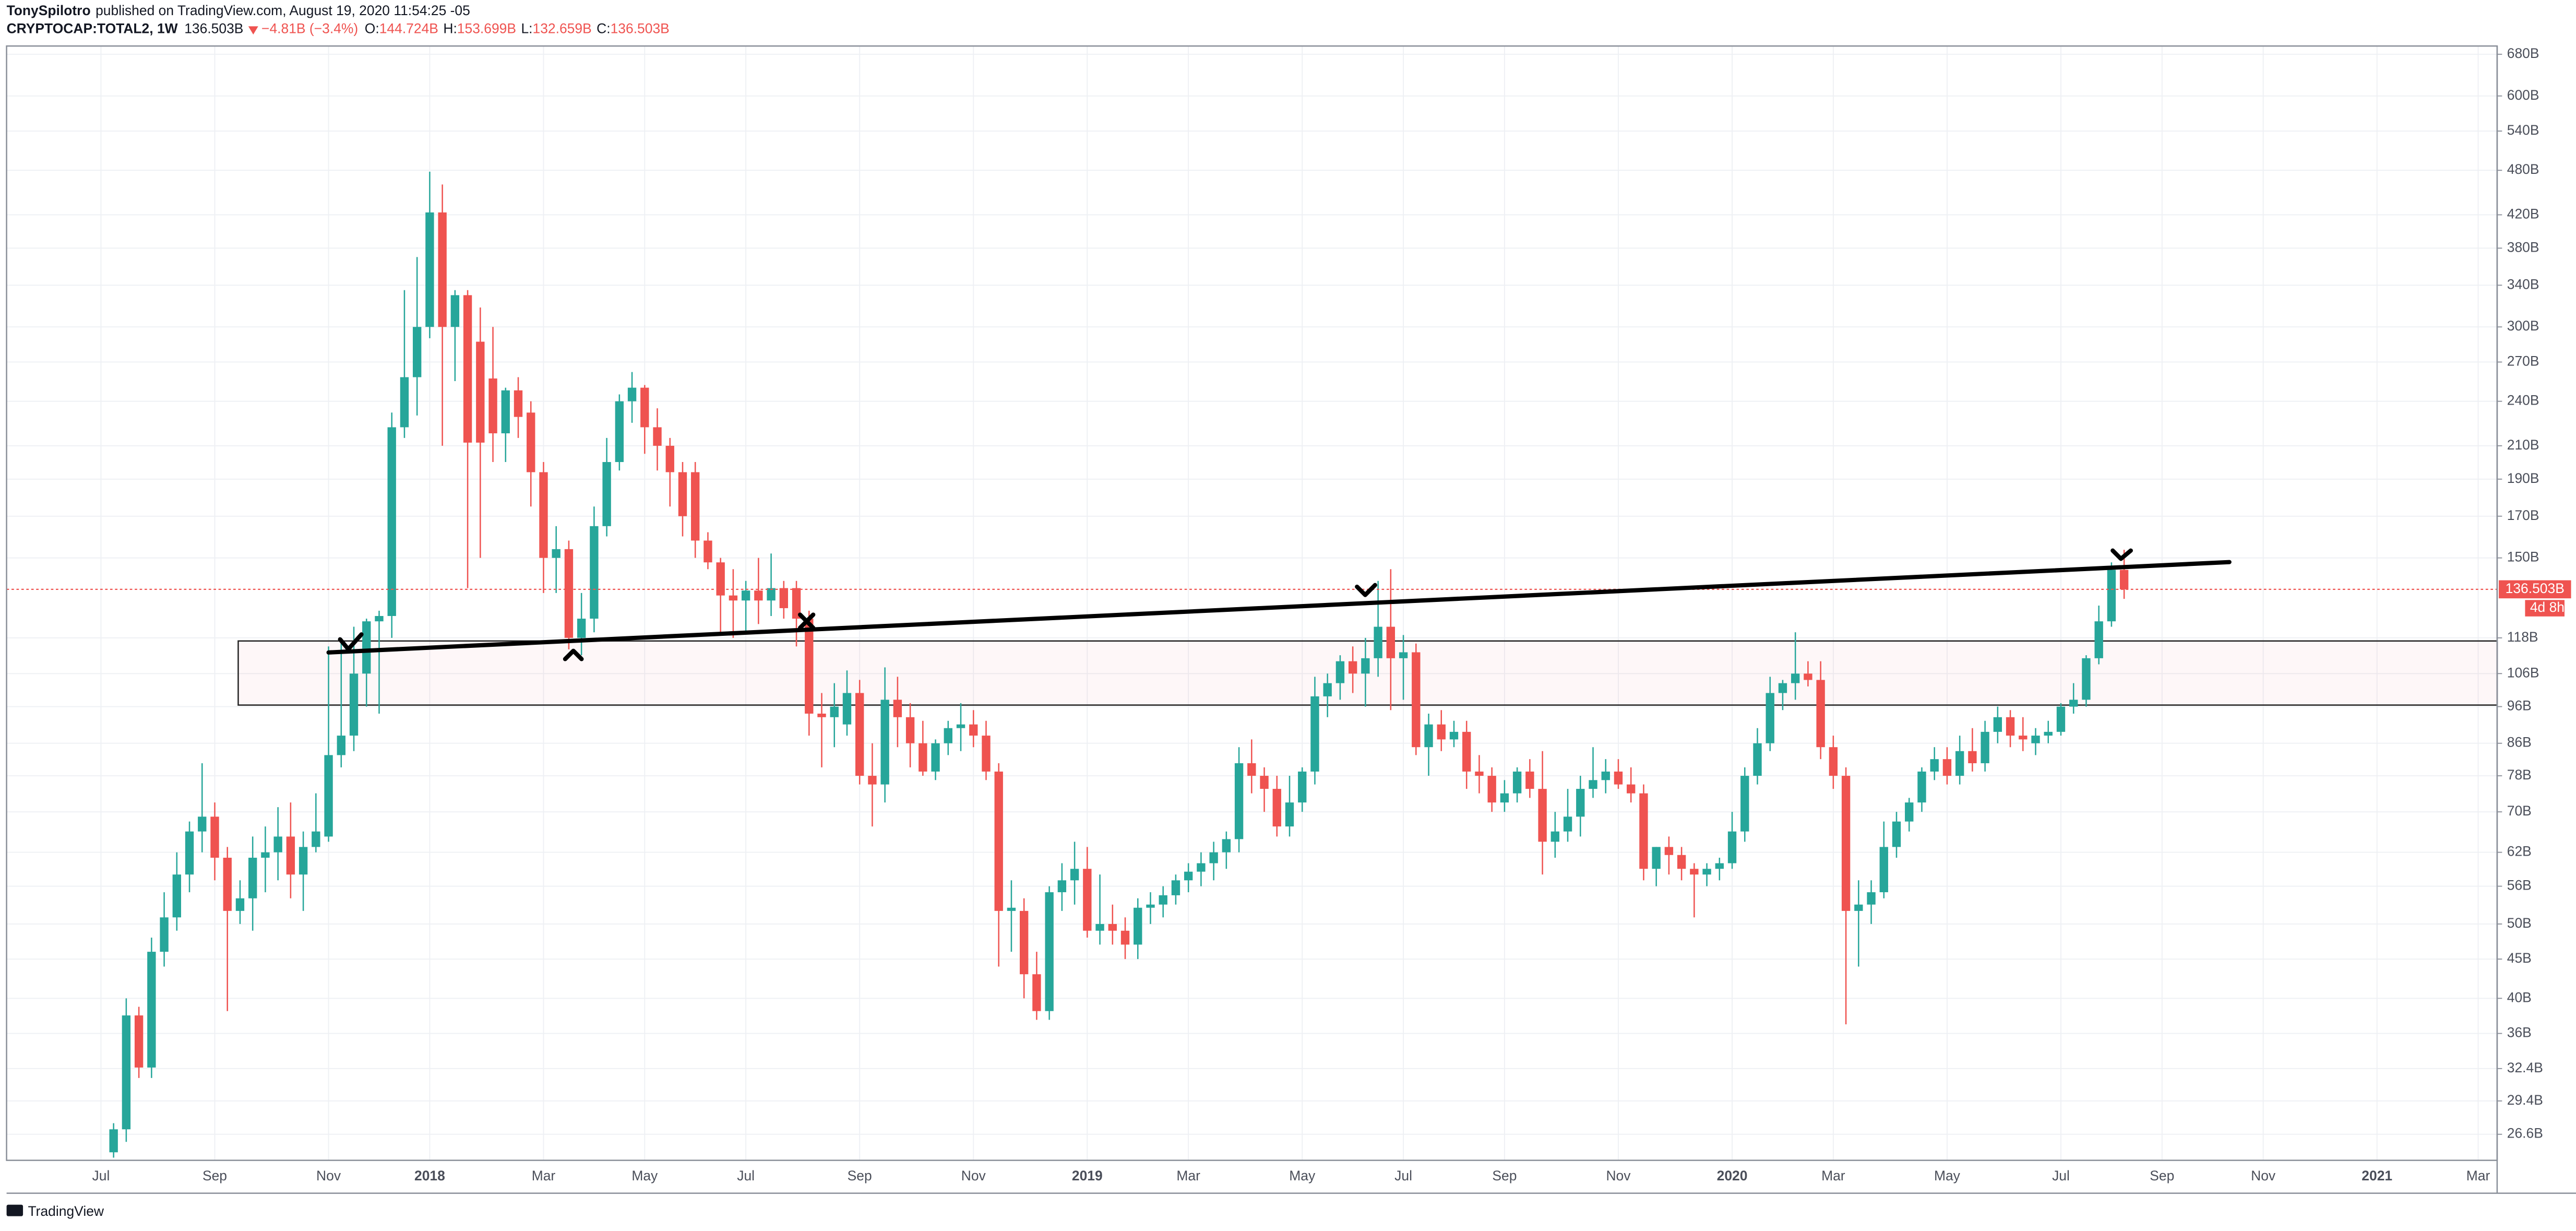 The width and height of the screenshot is (2576, 1231). I want to click on y-tick-label: 40B, so click(2519, 997).